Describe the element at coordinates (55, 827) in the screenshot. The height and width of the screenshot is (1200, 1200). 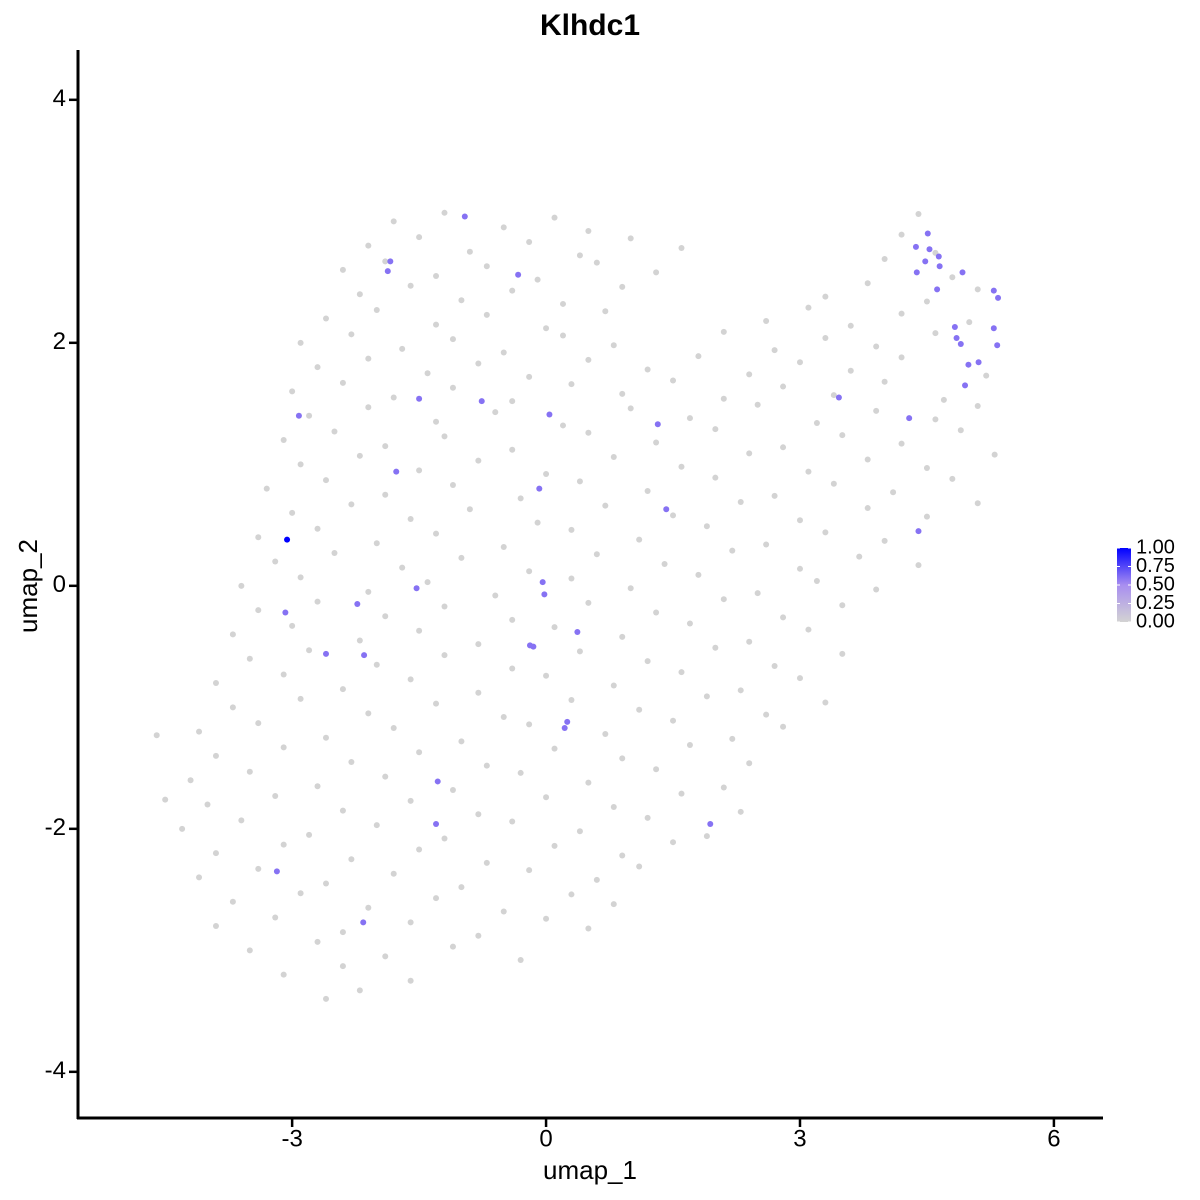
I see `y-tick-label: -2` at that location.